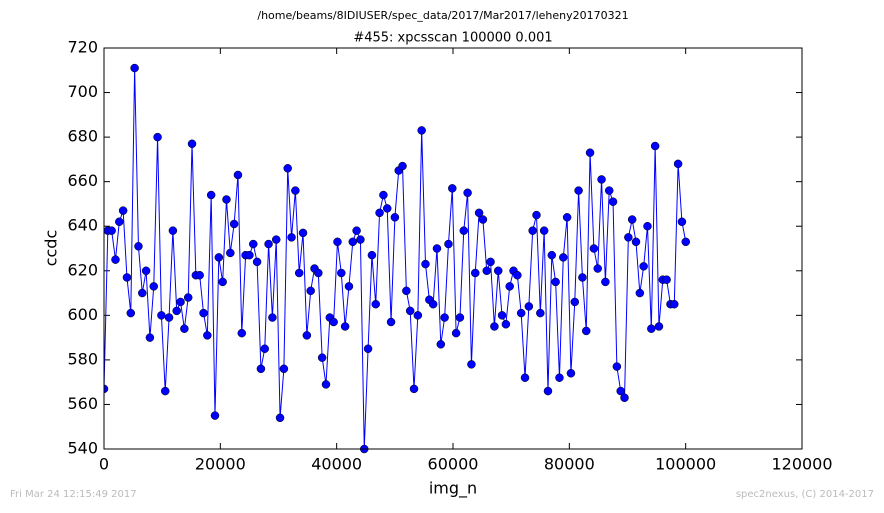  I want to click on y-axis-label: ccdc, so click(51, 248).